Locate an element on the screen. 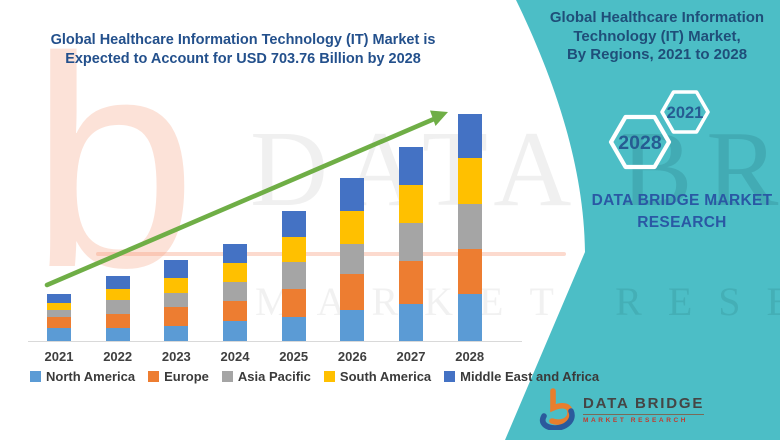 This screenshot has width=780, height=440. segment-2025-north-america is located at coordinates (293, 328).